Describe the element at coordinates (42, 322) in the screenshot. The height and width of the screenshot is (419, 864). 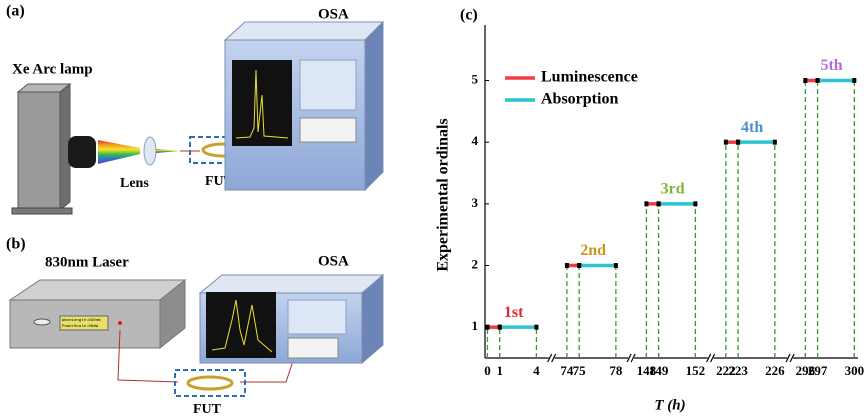
I see `laser-key` at that location.